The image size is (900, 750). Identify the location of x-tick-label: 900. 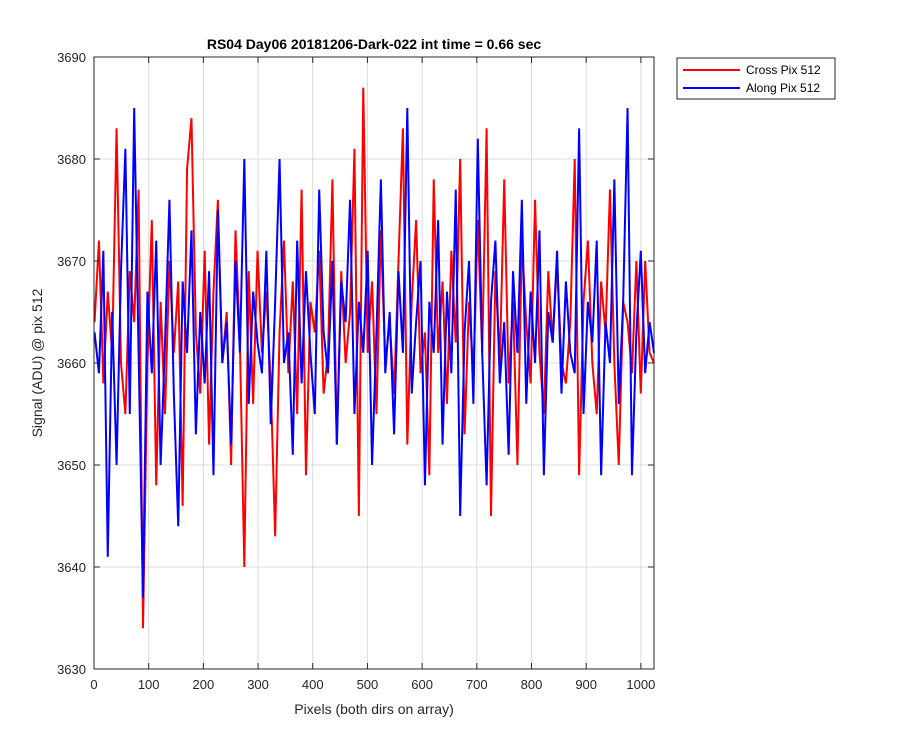
(586, 684).